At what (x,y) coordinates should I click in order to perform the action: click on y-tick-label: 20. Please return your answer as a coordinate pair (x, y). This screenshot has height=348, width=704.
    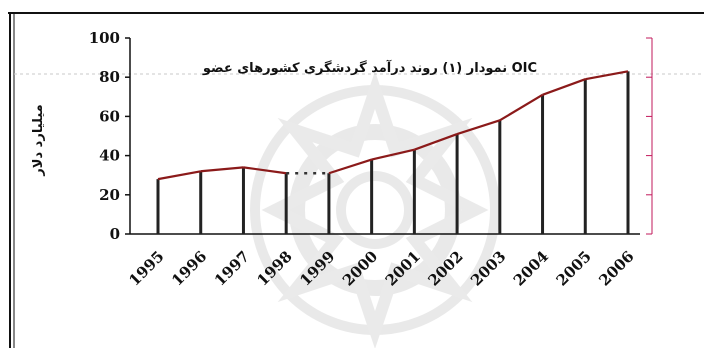
    Looking at the image, I should click on (109, 195).